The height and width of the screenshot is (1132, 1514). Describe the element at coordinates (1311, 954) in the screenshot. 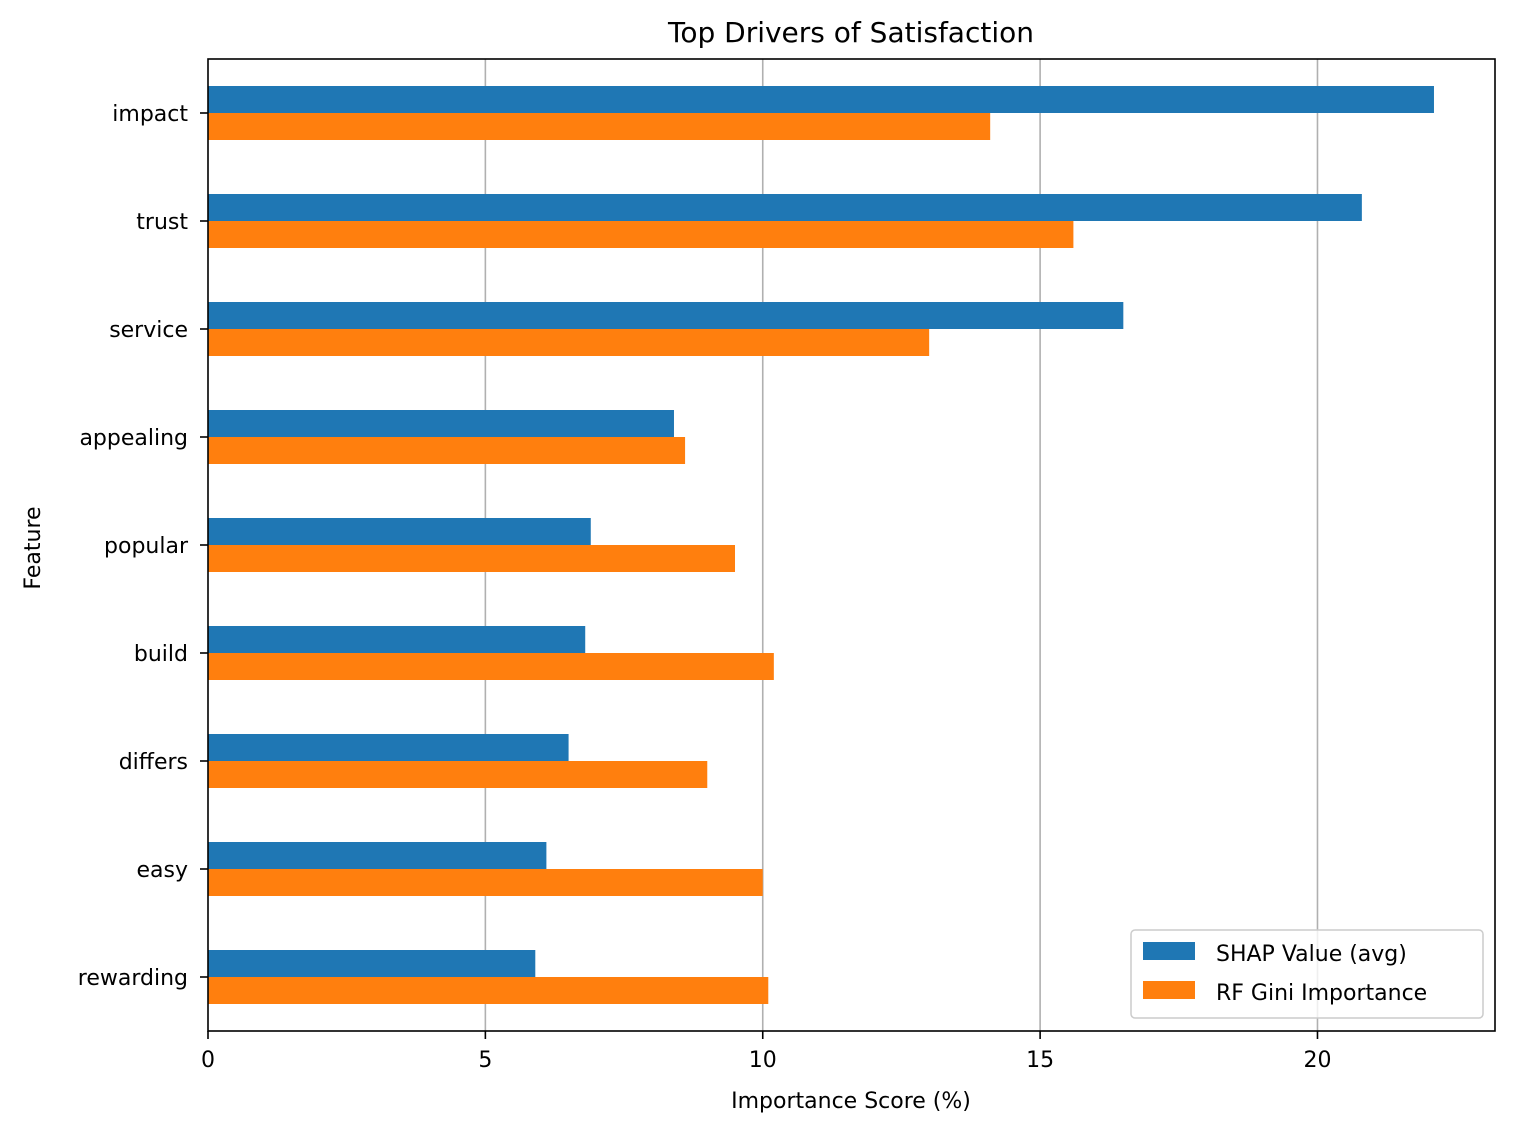

I see `legend-label-shap: SHAP Value (avg)` at that location.